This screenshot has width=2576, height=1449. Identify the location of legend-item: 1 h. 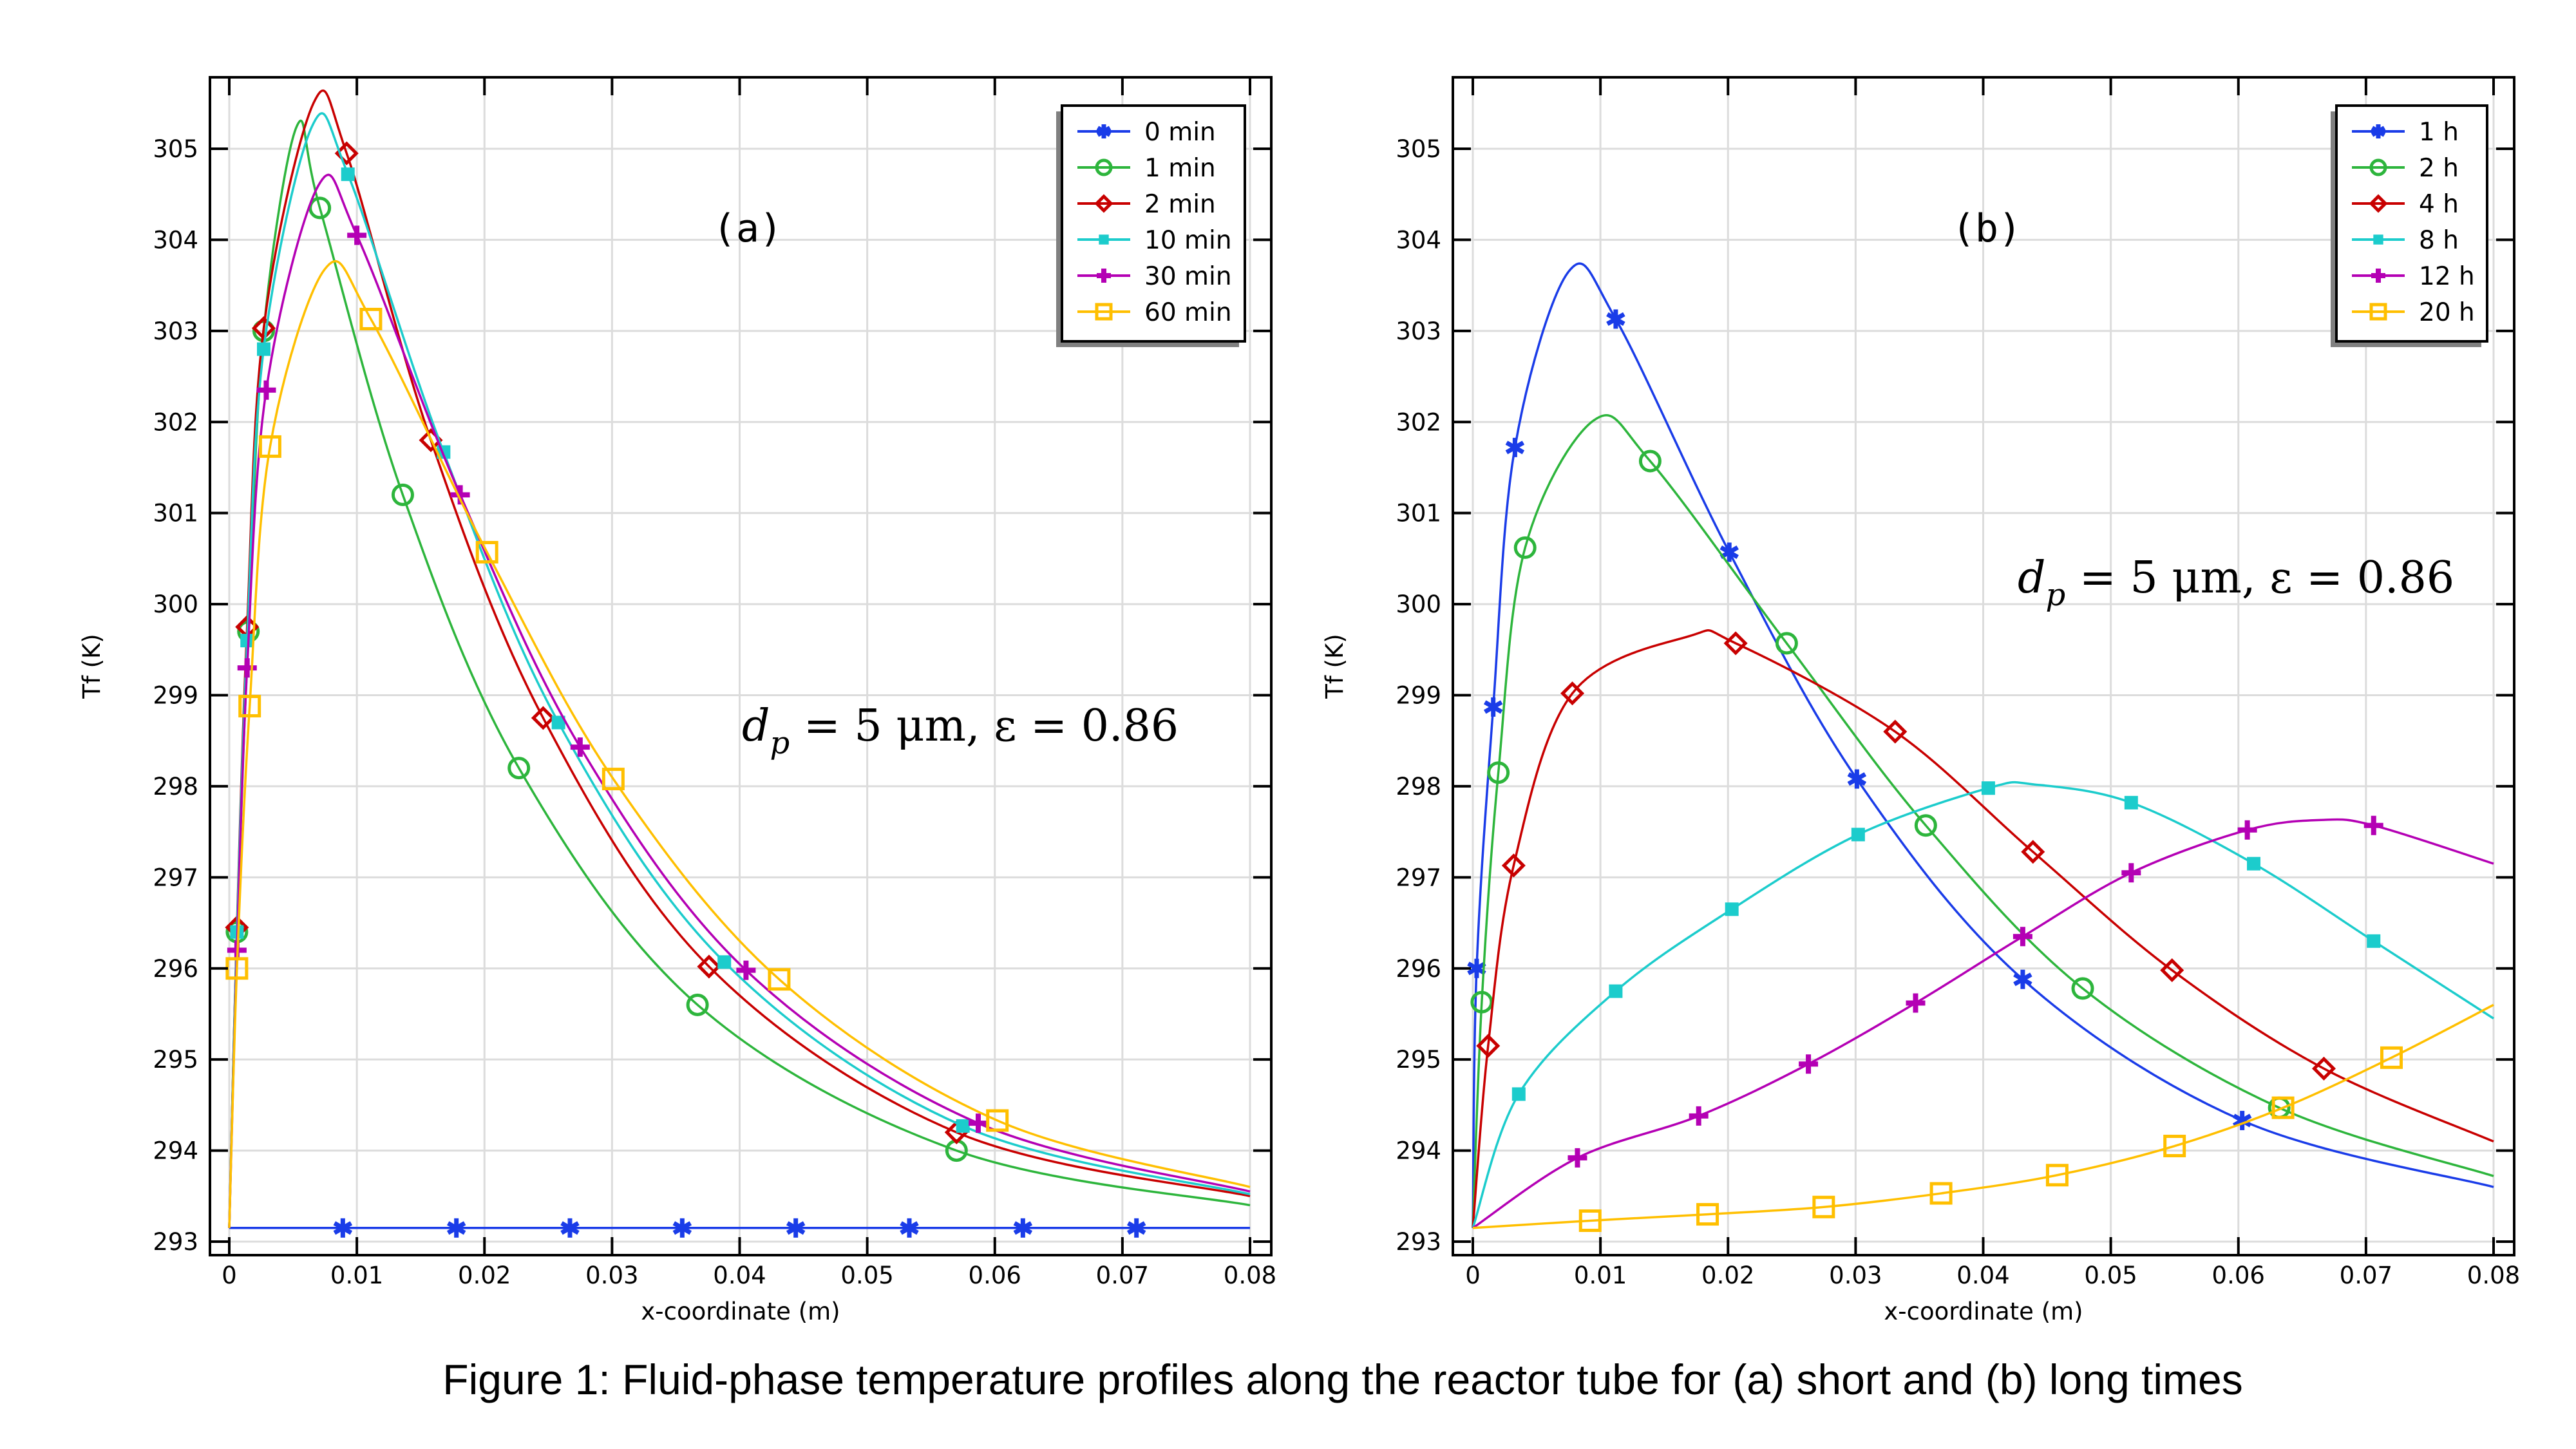
(2405, 132).